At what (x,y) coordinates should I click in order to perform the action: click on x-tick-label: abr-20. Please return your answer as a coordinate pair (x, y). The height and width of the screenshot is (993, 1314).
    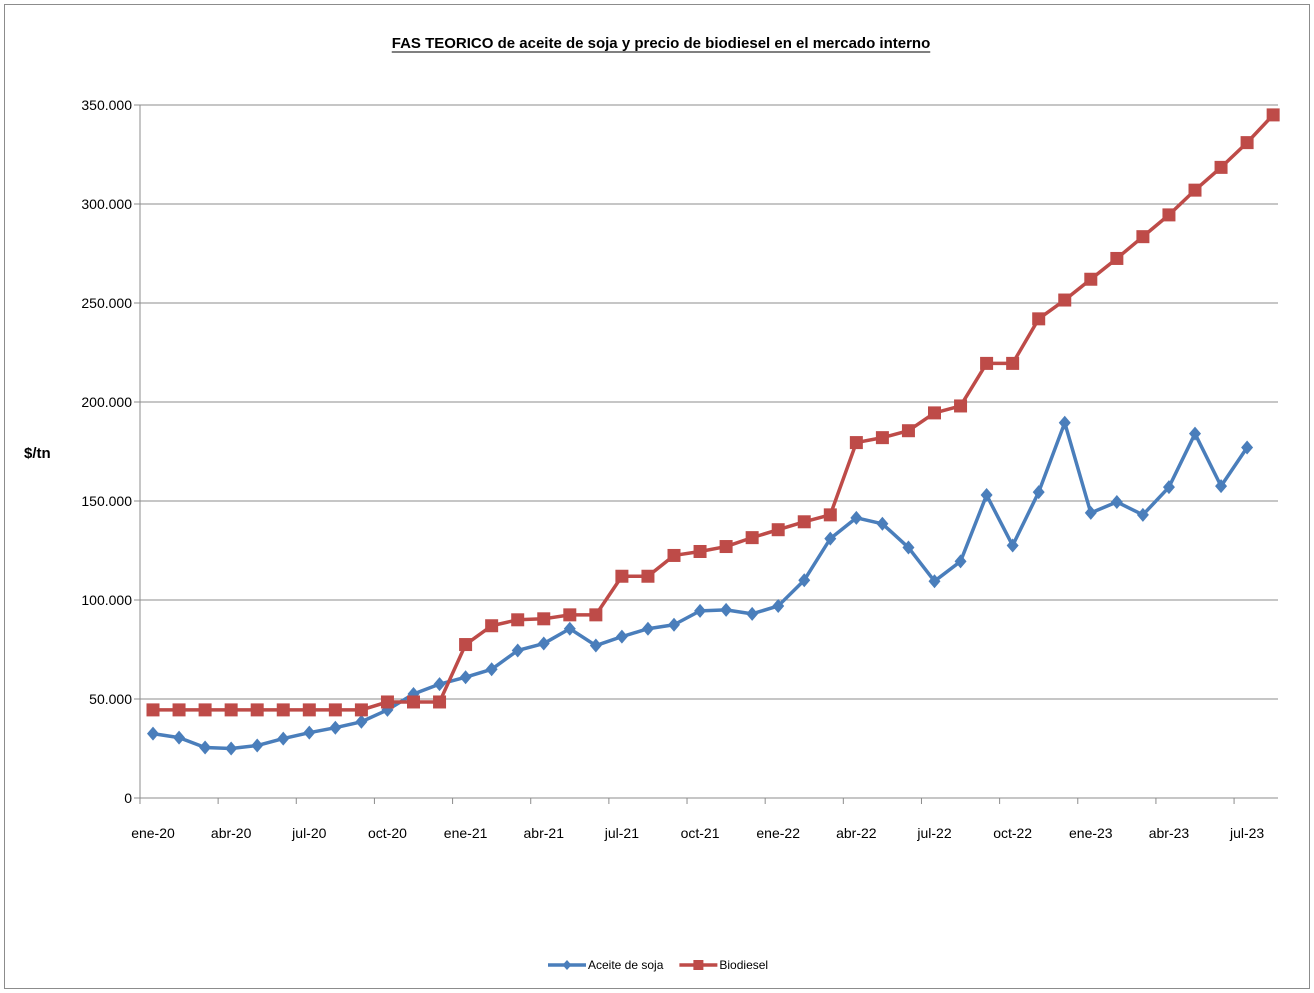
    Looking at the image, I should click on (231, 833).